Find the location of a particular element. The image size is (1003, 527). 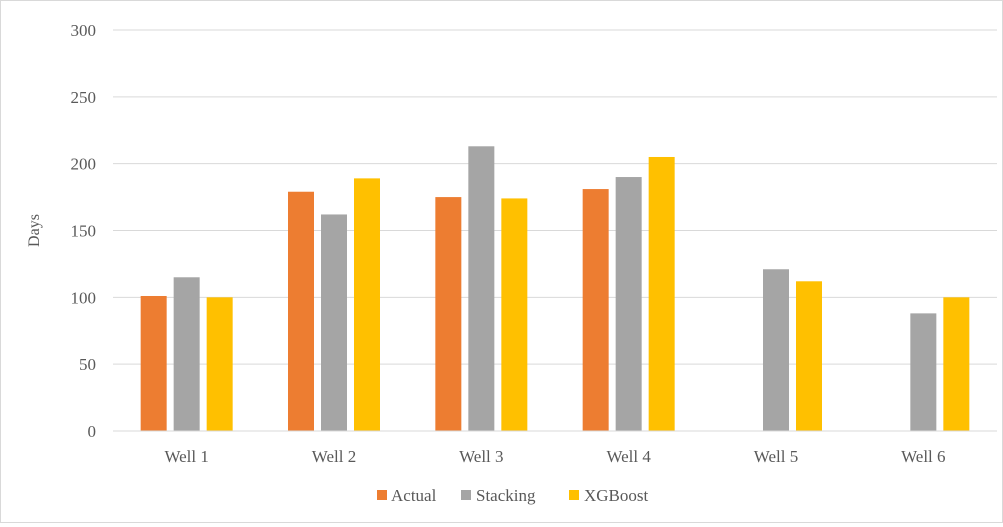

y-tick-label: 50 is located at coordinates (87, 364).